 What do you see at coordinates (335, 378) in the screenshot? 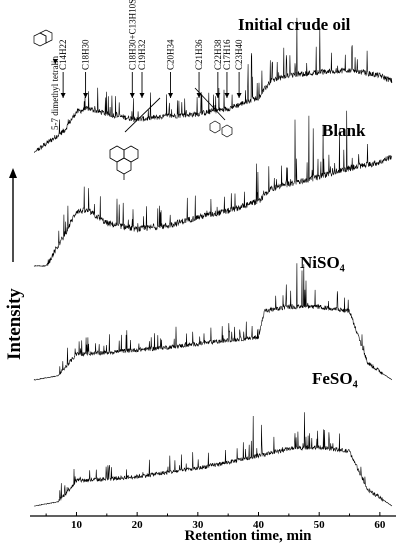
I see `trace-label-feso4: FeSO₄` at bounding box center [335, 378].